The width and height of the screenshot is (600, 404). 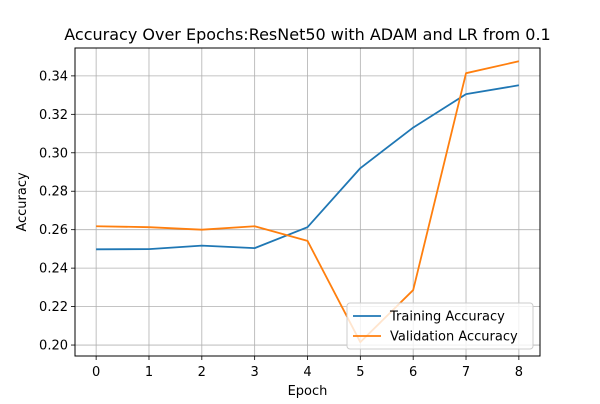 What do you see at coordinates (360, 372) in the screenshot?
I see `x-tick-label: 5` at bounding box center [360, 372].